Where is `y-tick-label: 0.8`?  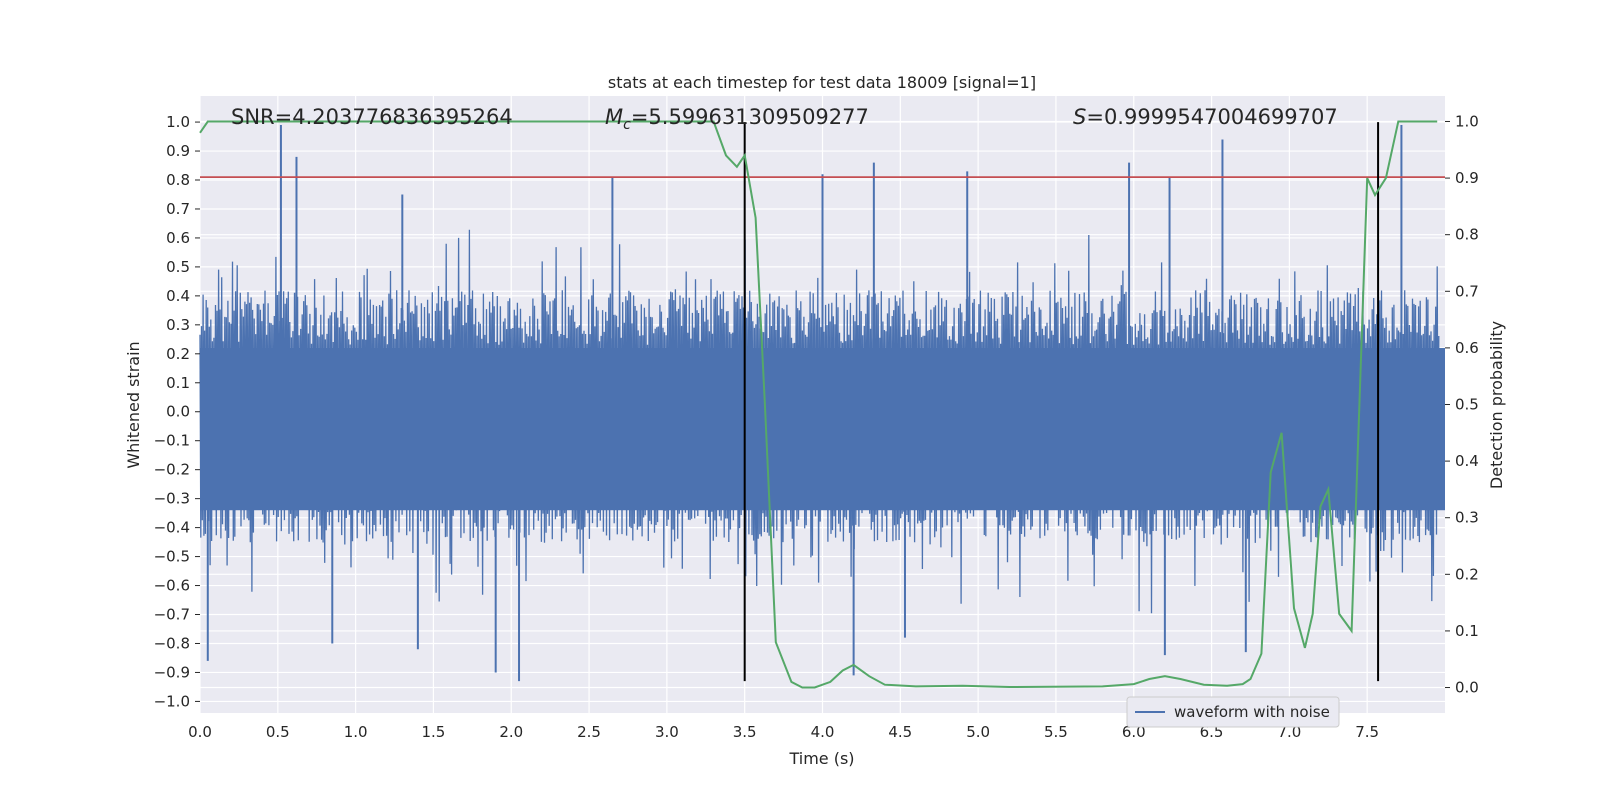 y-tick-label: 0.8 is located at coordinates (178, 180).